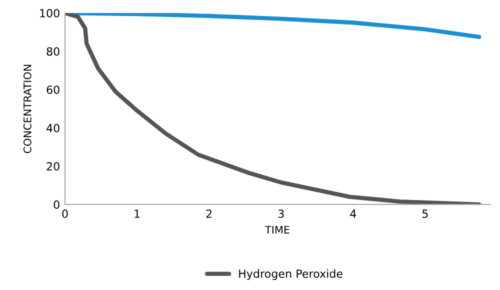 This screenshot has width=500, height=290. I want to click on x-tick-label: 4, so click(353, 214).